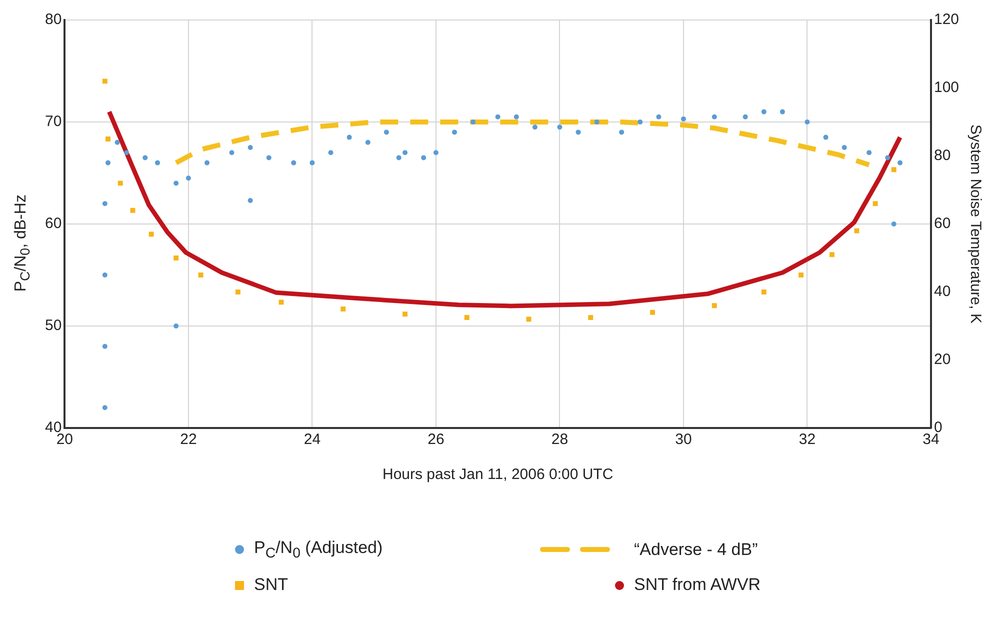 The image size is (1000, 629). What do you see at coordinates (807, 439) in the screenshot?
I see `x-tick-label: 32` at bounding box center [807, 439].